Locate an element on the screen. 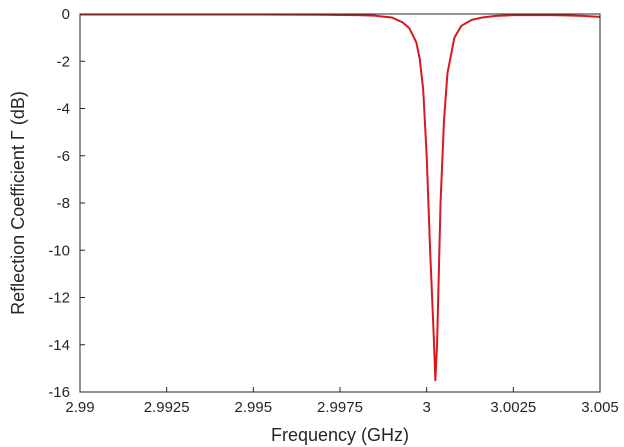 This screenshot has height=447, width=624. y-tick-label: 0 is located at coordinates (66, 14).